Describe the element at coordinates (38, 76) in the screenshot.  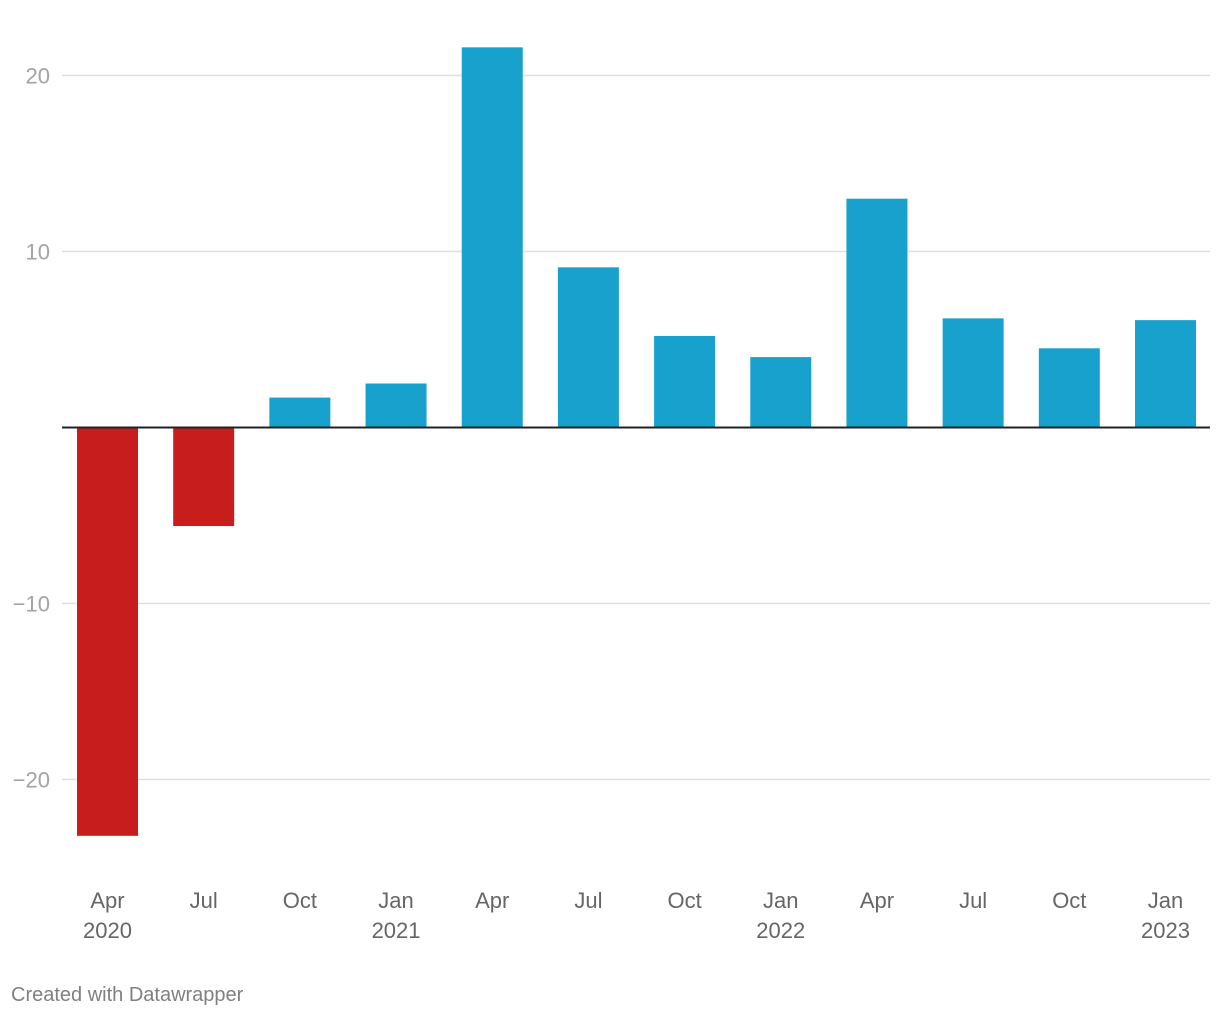
I see `y-tick-label: 20` at that location.